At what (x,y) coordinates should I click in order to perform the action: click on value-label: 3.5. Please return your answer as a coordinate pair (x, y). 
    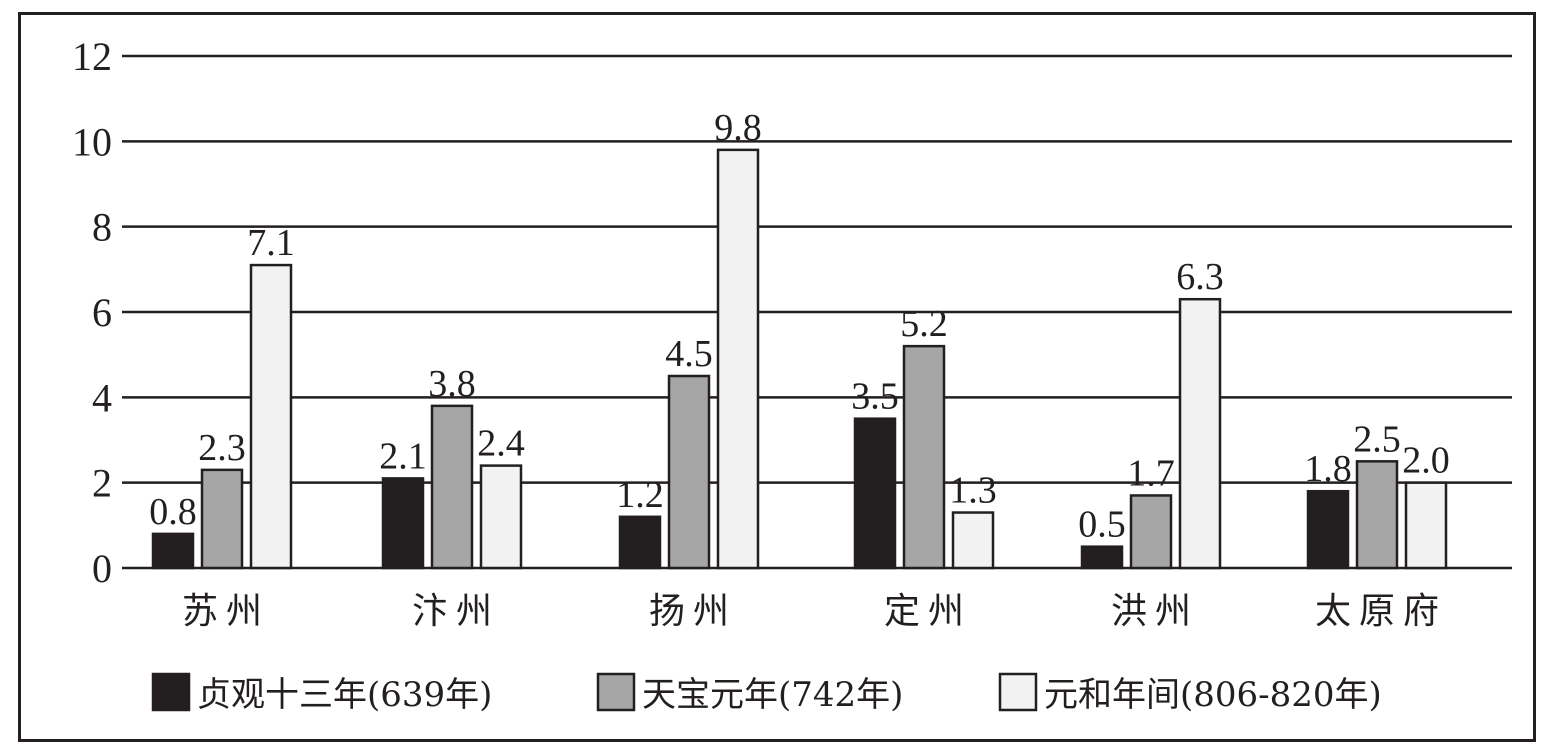
    Looking at the image, I should click on (875, 397).